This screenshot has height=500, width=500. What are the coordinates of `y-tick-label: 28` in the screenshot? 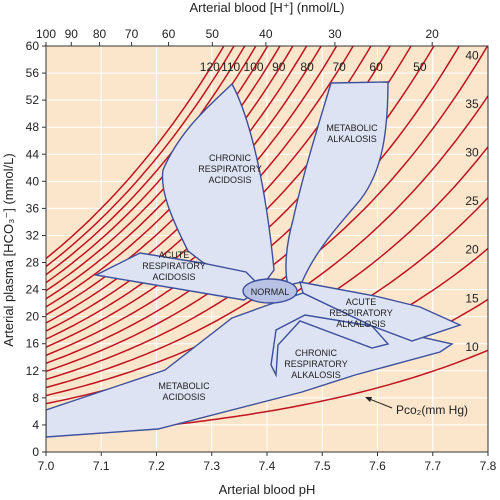 It's located at (33, 263).